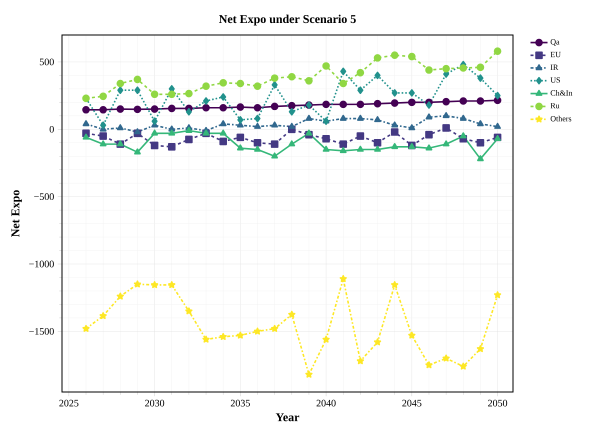 The height and width of the screenshot is (430, 603). What do you see at coordinates (288, 417) in the screenshot?
I see `x-axis-title: Year` at bounding box center [288, 417].